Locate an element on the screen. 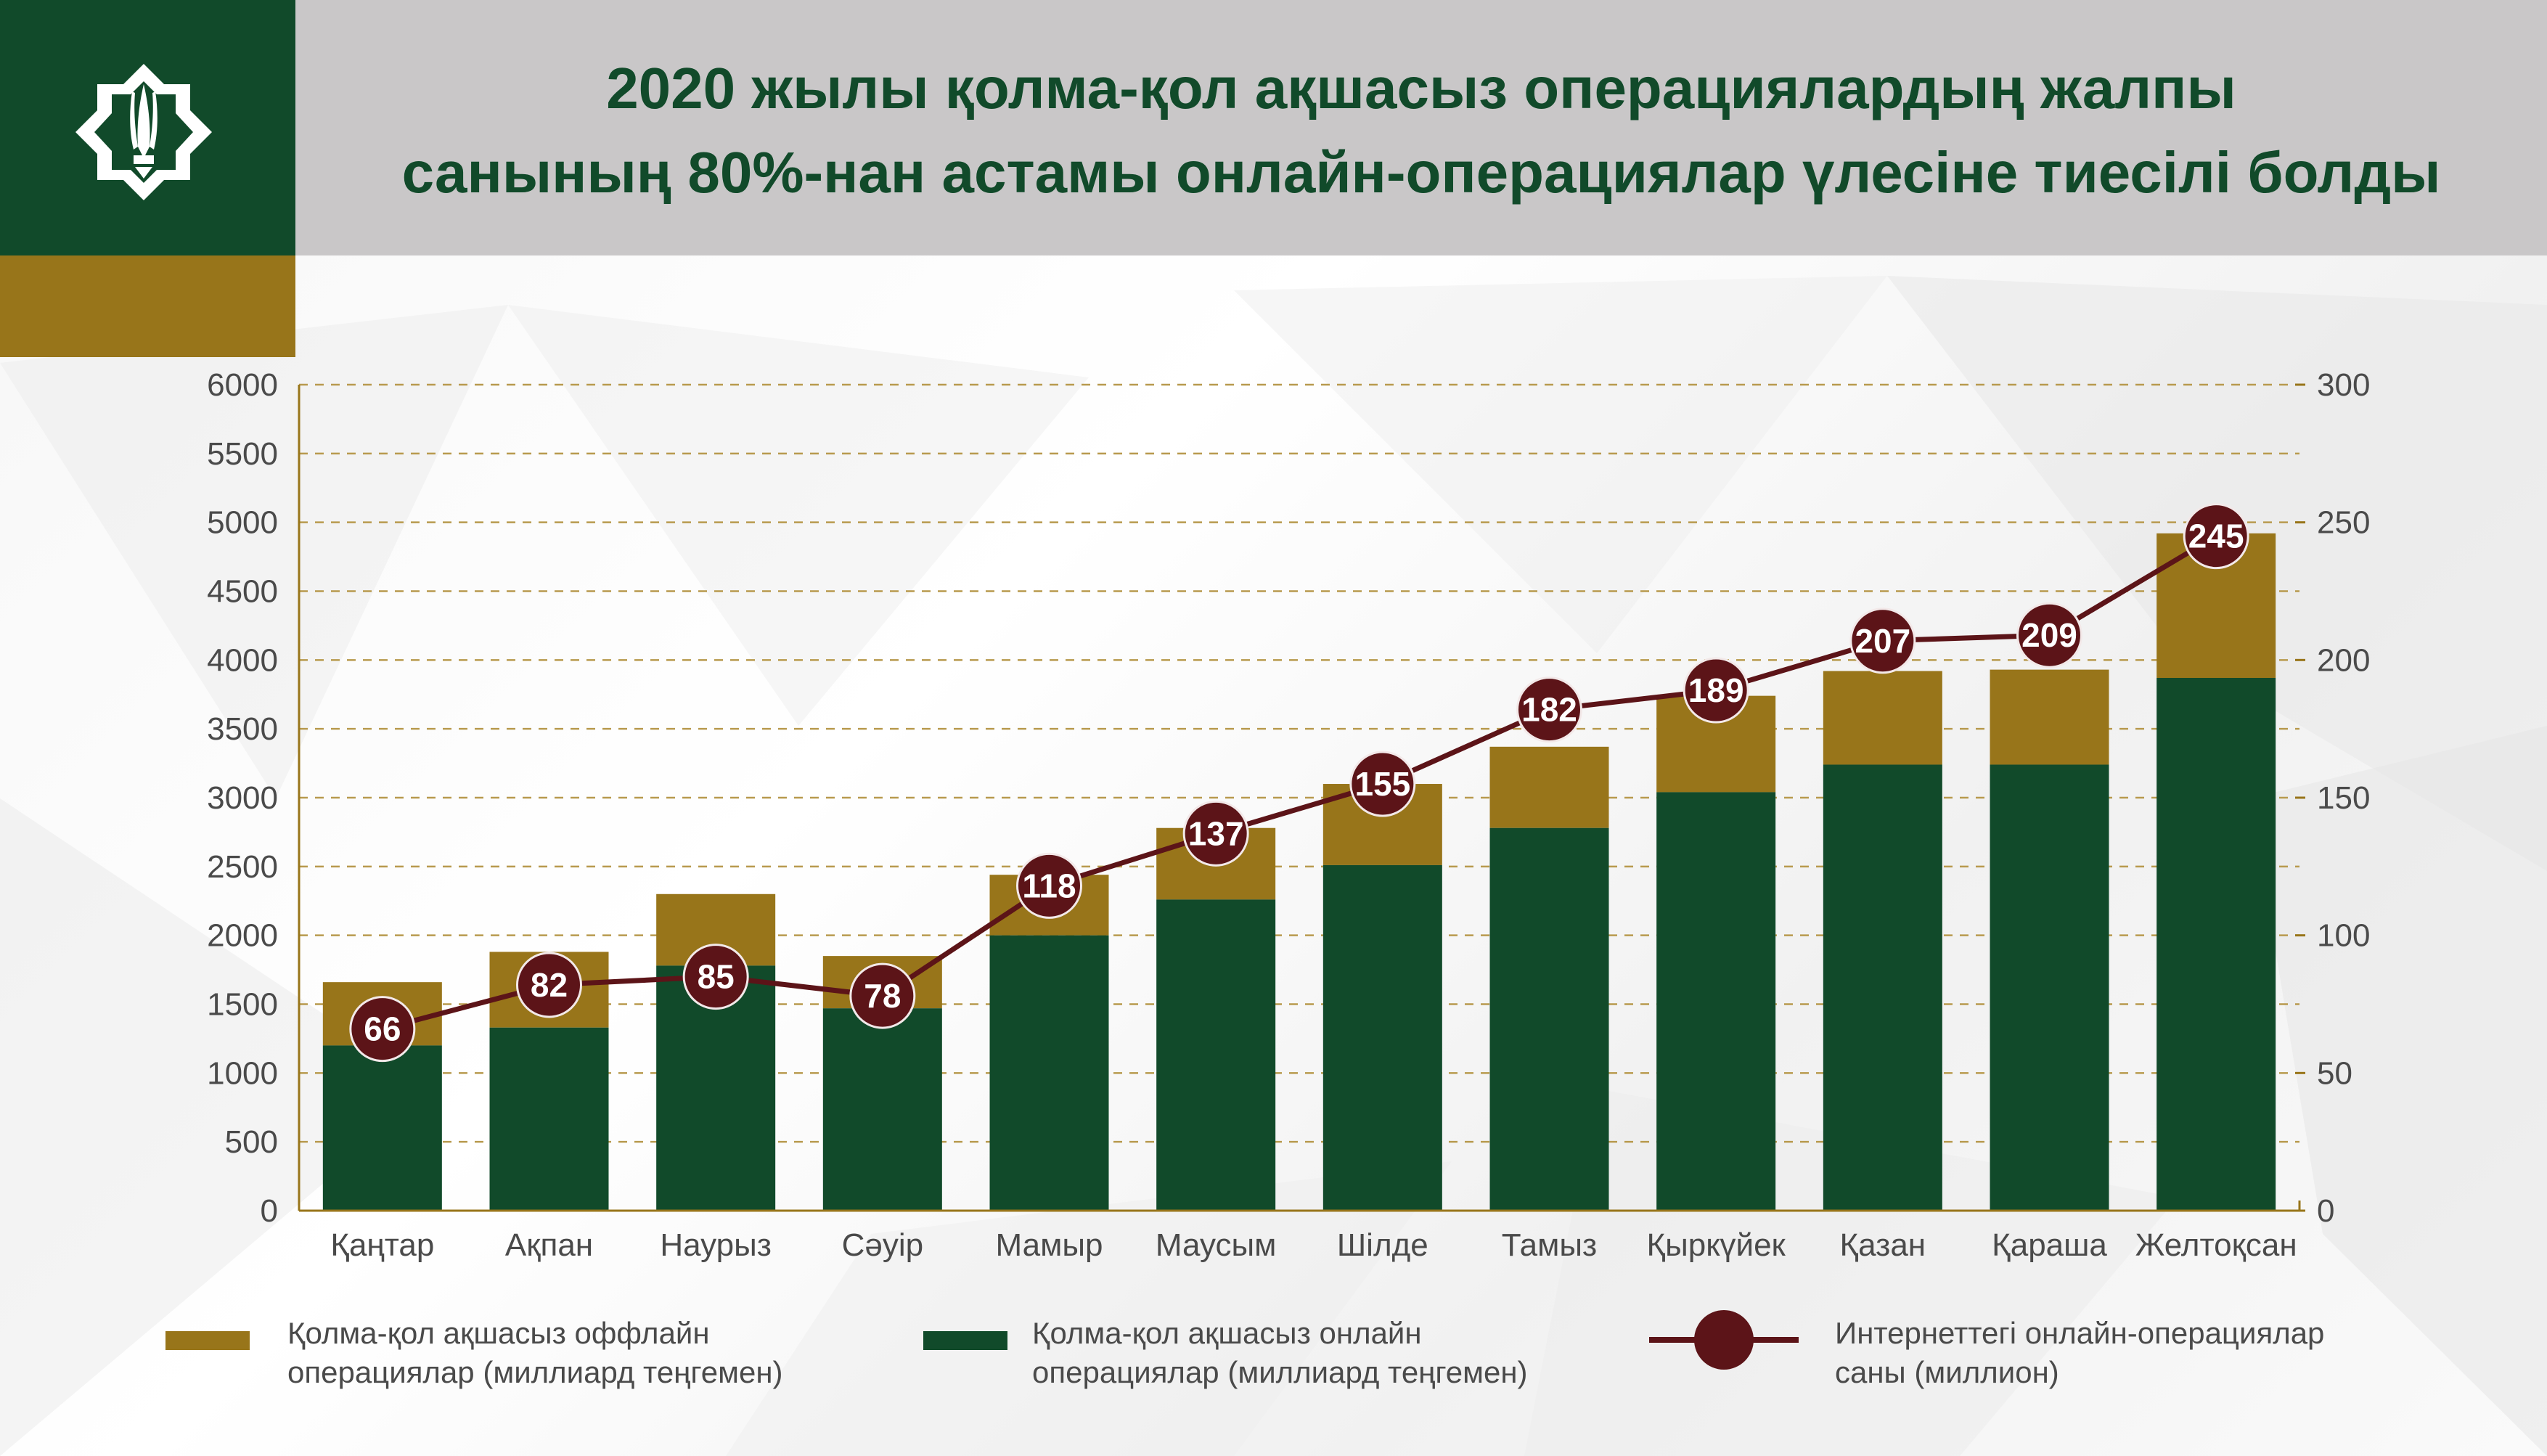 The width and height of the screenshot is (2547, 1456). count-point-label: 85 is located at coordinates (716, 977).